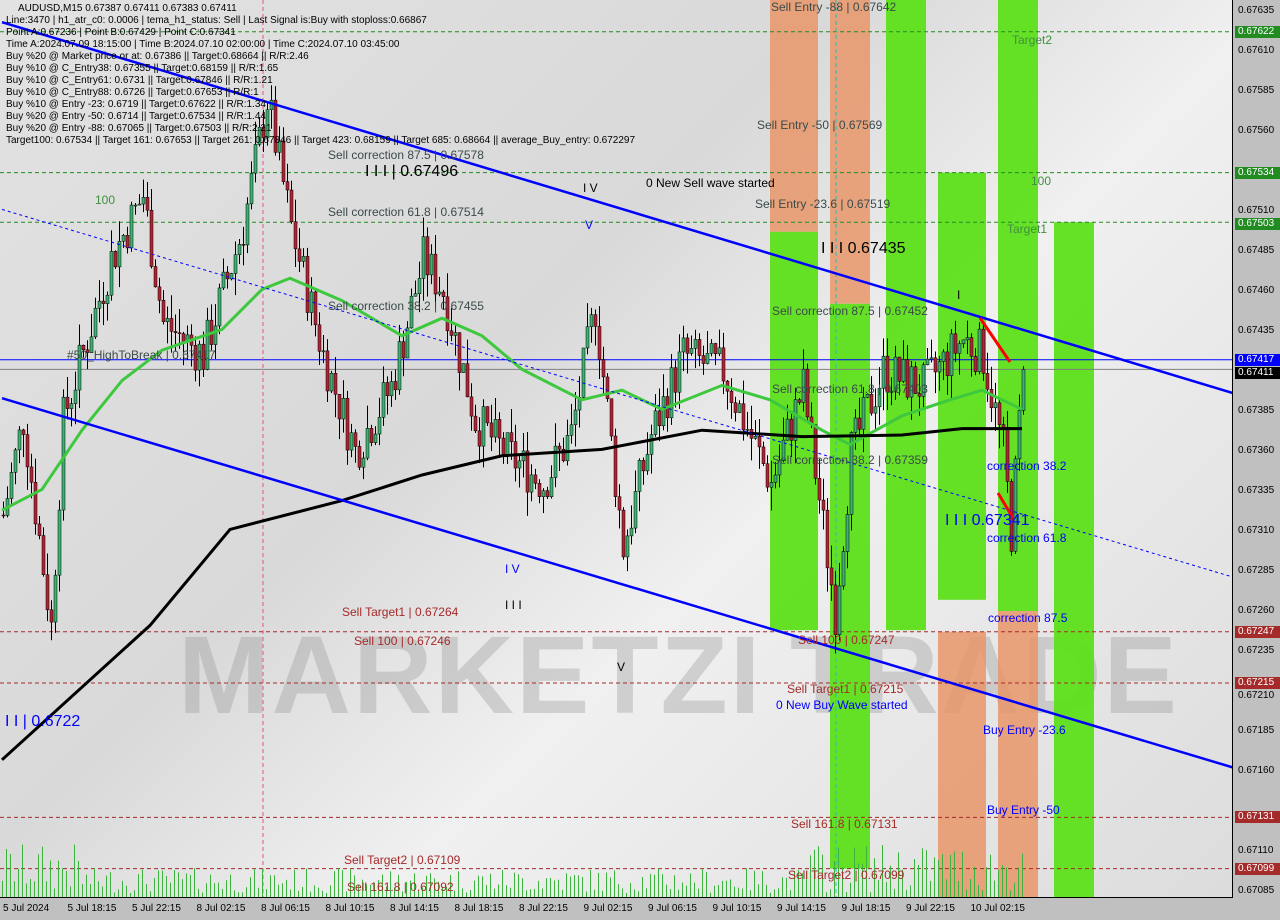 The image size is (1280, 920). What do you see at coordinates (823, 204) in the screenshot?
I see `chart-annotation: Sell Entry -23.6 | 0.67519` at bounding box center [823, 204].